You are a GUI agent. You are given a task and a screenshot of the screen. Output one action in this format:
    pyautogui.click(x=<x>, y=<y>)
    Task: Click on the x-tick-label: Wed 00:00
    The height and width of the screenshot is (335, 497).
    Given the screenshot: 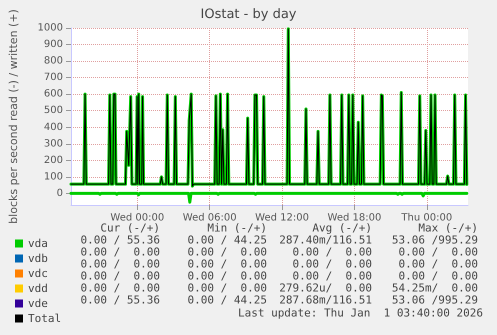 What is the action you would take?
    pyautogui.click(x=137, y=218)
    